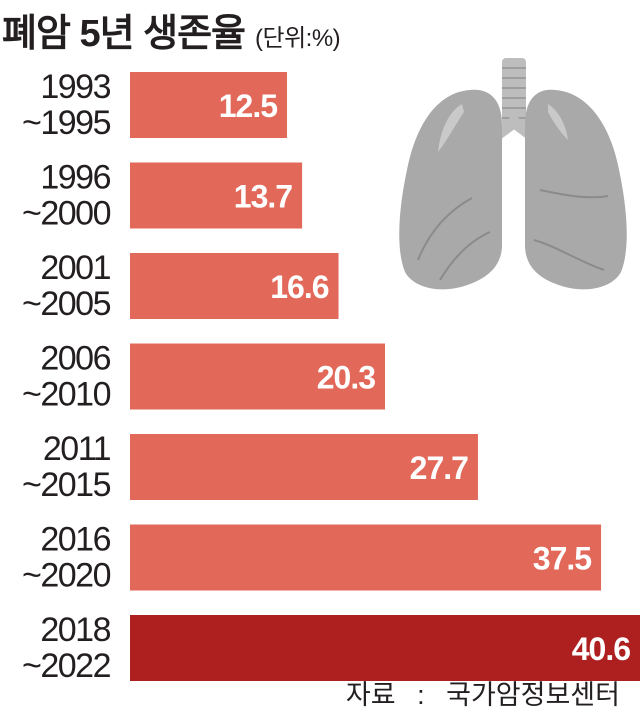  Describe the element at coordinates (298, 38) in the screenshot. I see `unit-label: (단위:%)` at that location.